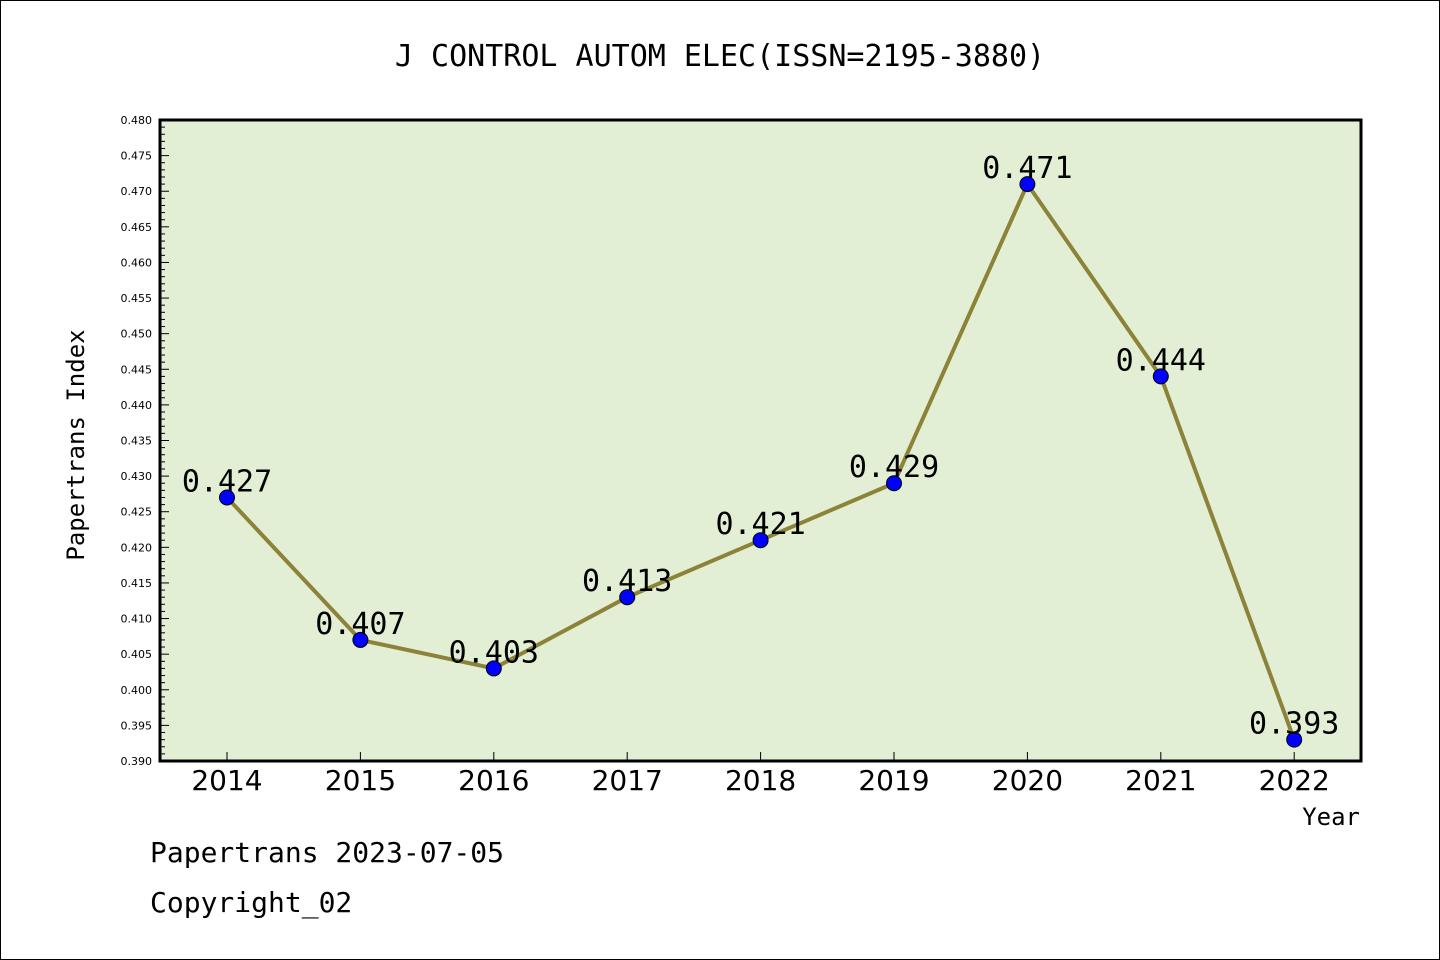 This screenshot has height=960, width=1440. I want to click on y-tick-label: 0.420, so click(137, 547).